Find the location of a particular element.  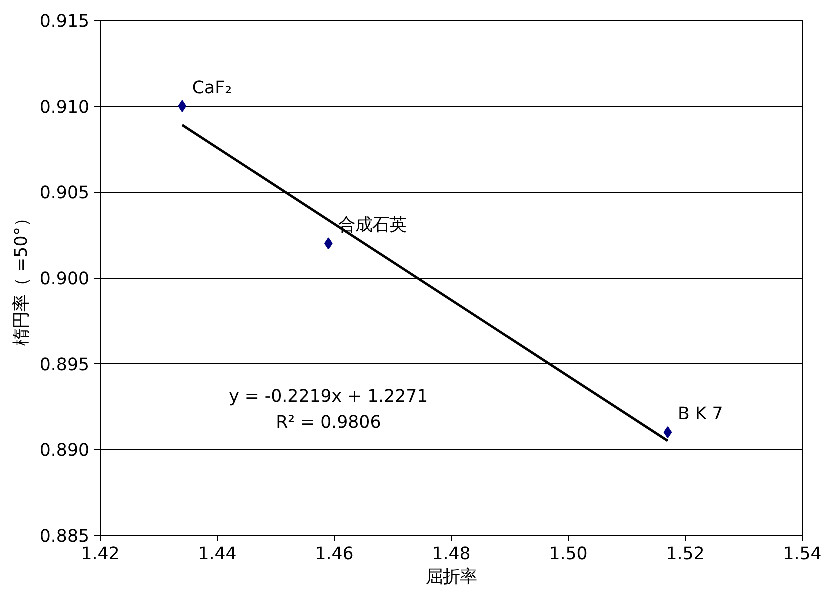

annotation: B K 7 is located at coordinates (701, 414).